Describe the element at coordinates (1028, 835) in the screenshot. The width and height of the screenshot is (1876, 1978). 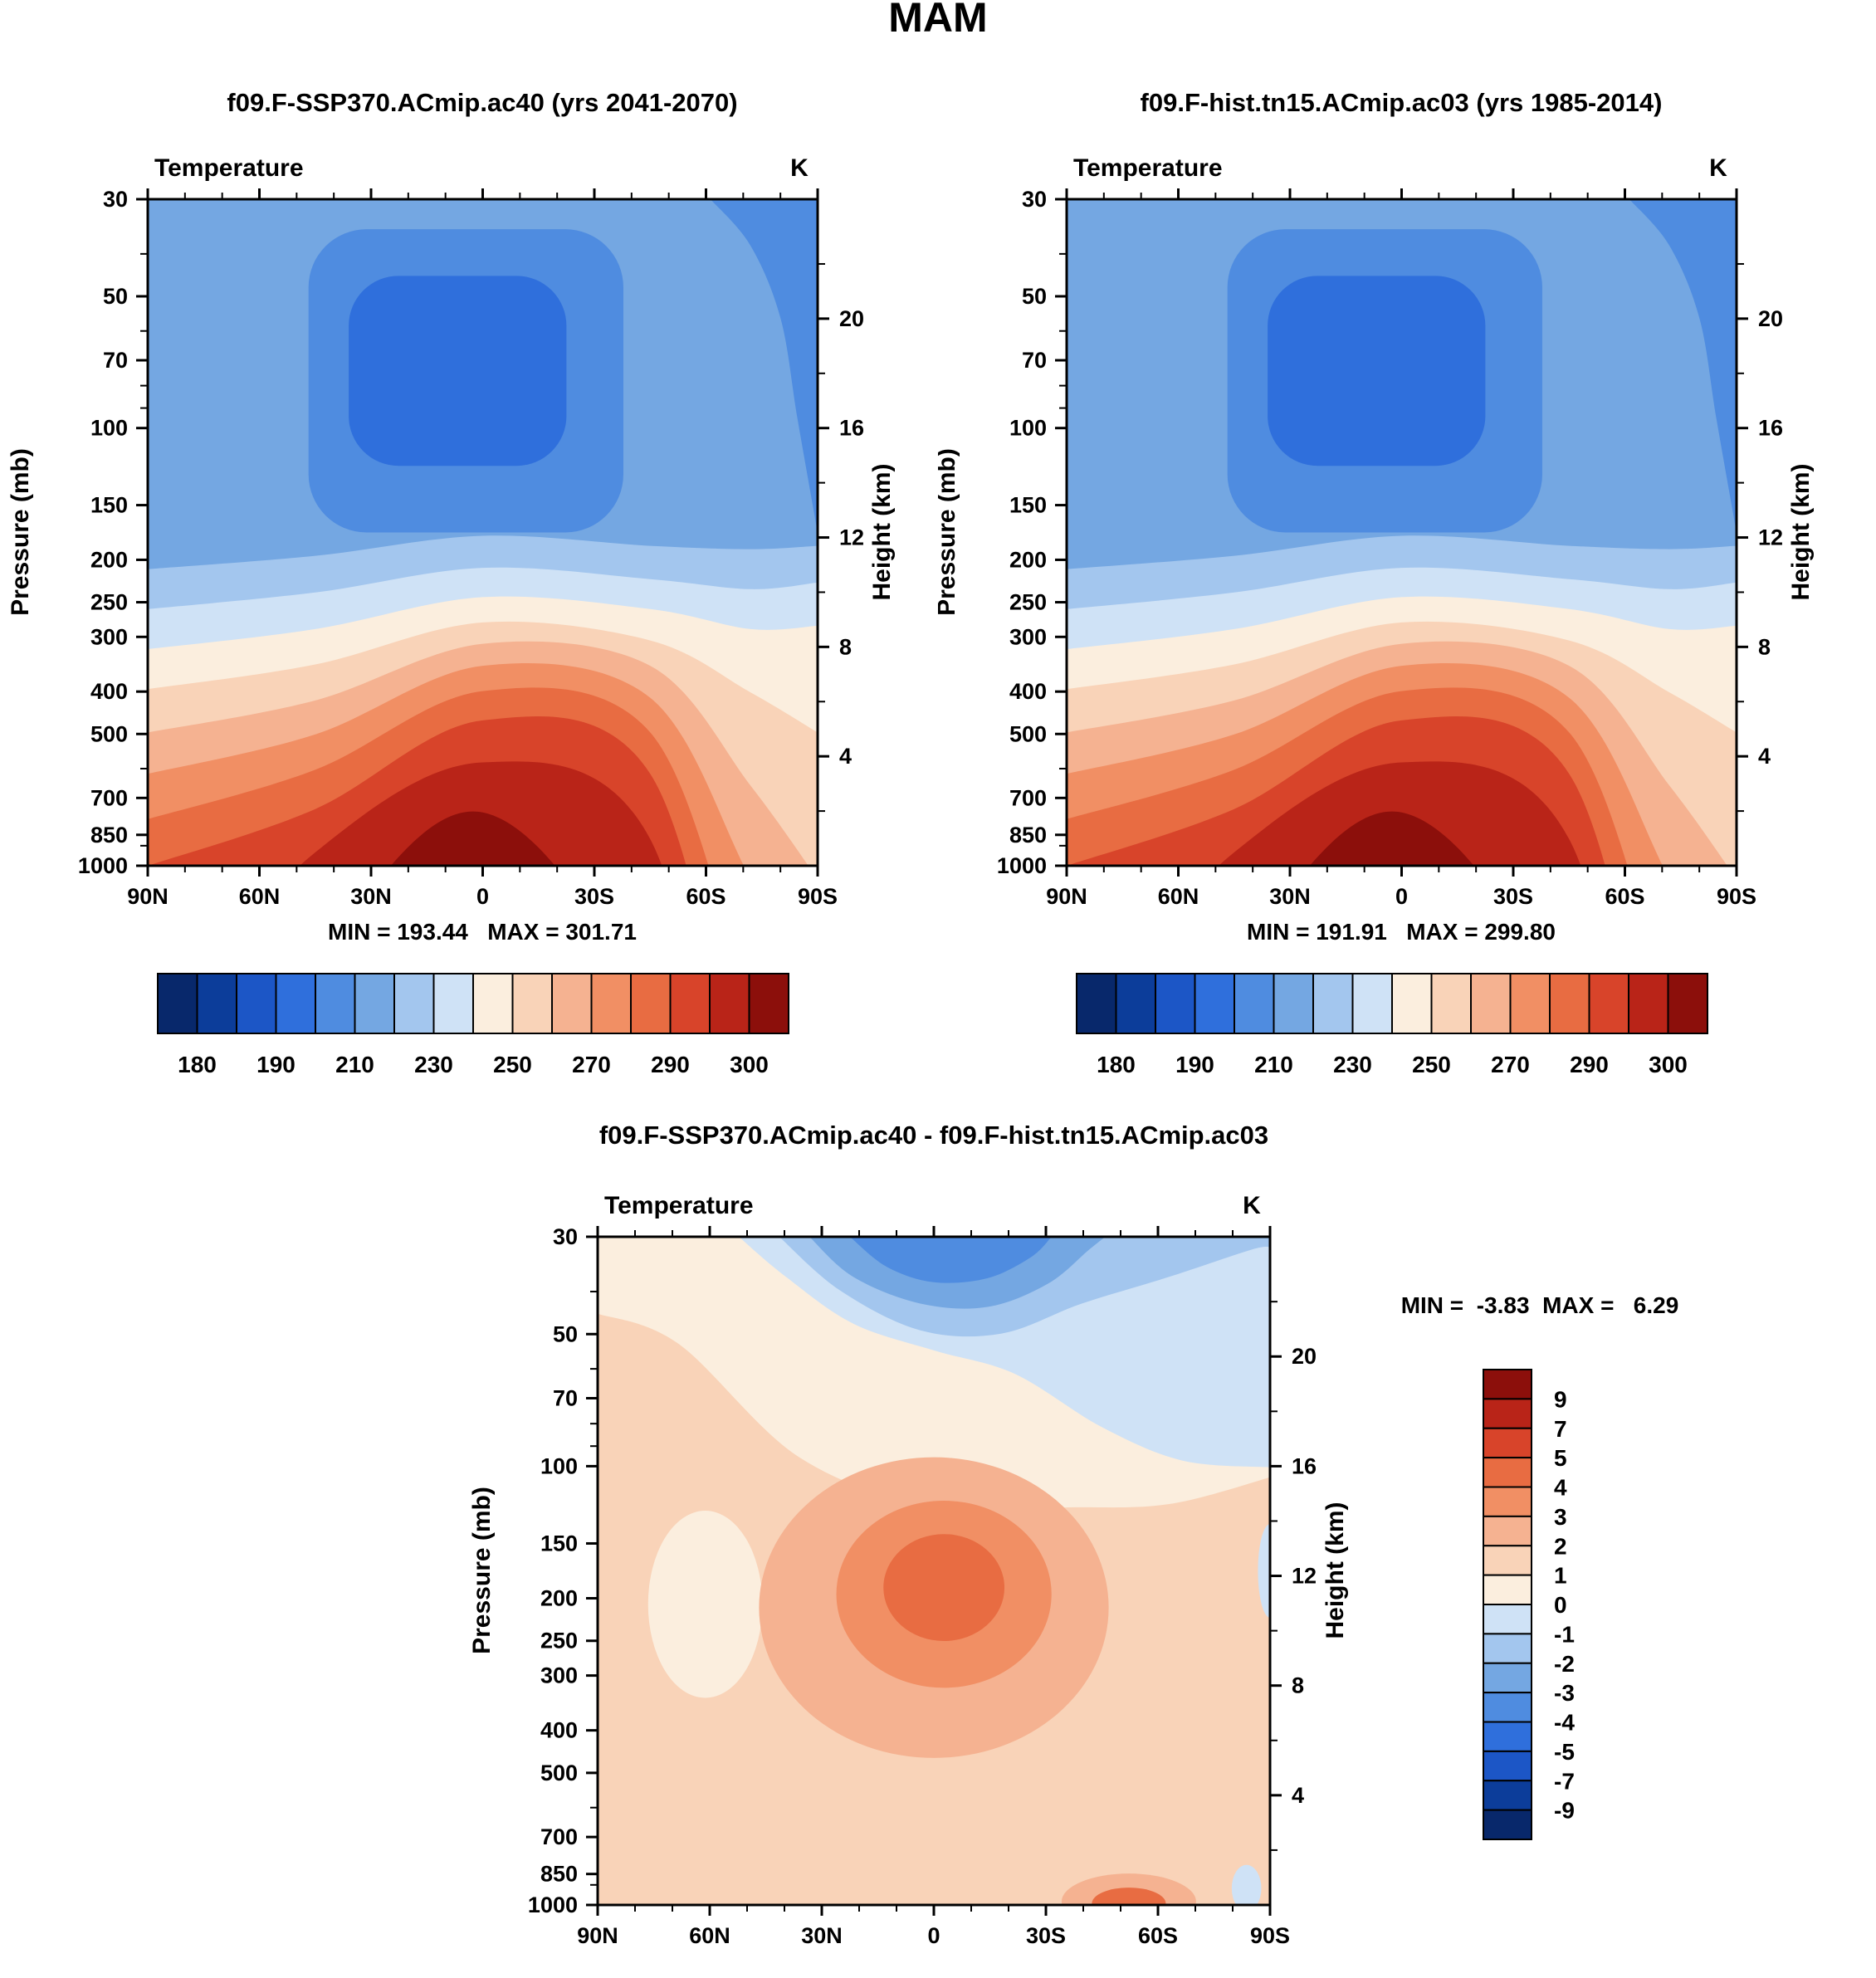
I see `pressure-tick-label: 850` at that location.